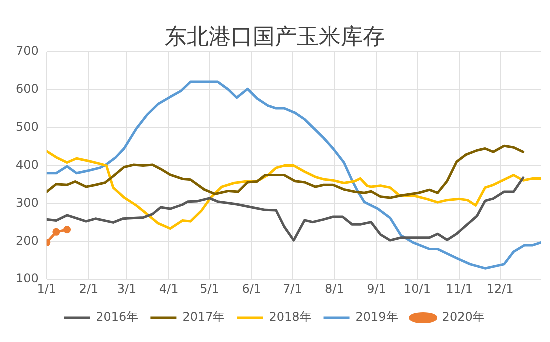  I want to click on x-tick-label: 6/1, so click(252, 289).